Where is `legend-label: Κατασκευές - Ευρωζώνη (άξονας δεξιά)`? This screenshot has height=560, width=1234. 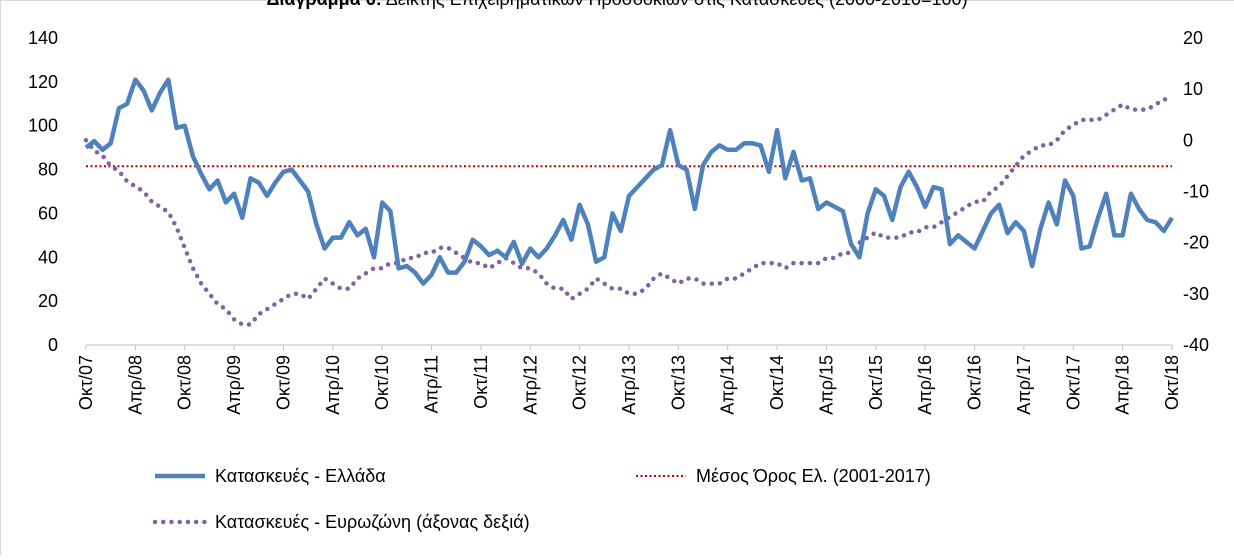 legend-label: Κατασκευές - Ευρωζώνη (άξονας δεξιά) is located at coordinates (372, 522).